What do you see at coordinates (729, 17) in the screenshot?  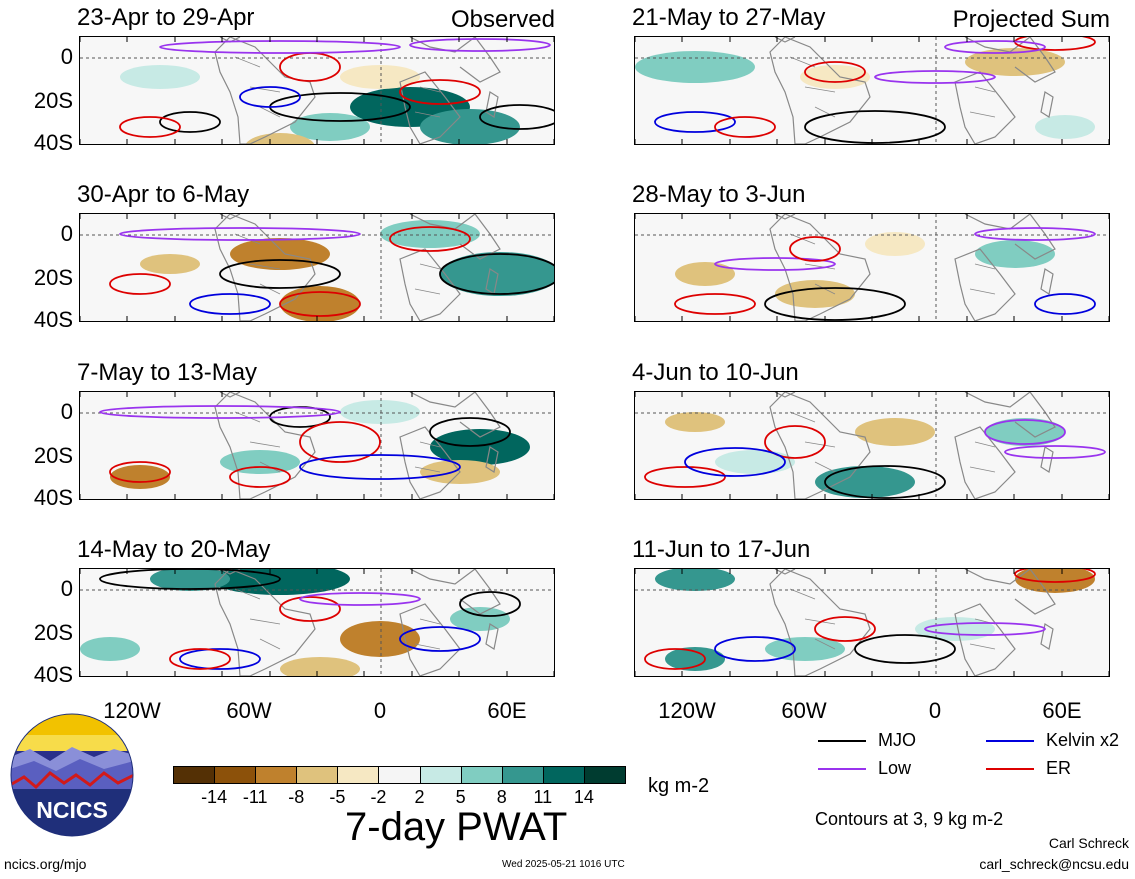 I see `panel-title: 21-May to 27-May` at bounding box center [729, 17].